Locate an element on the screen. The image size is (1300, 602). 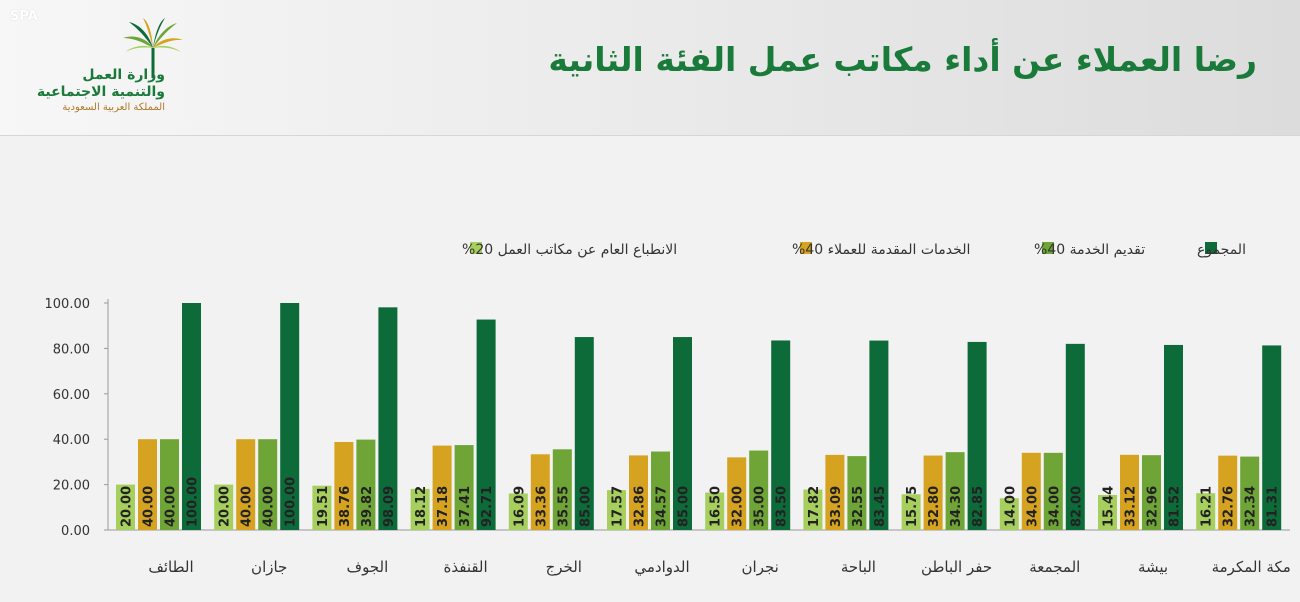
bar-value-label-1-9: 34.00 is located at coordinates (1032, 506).